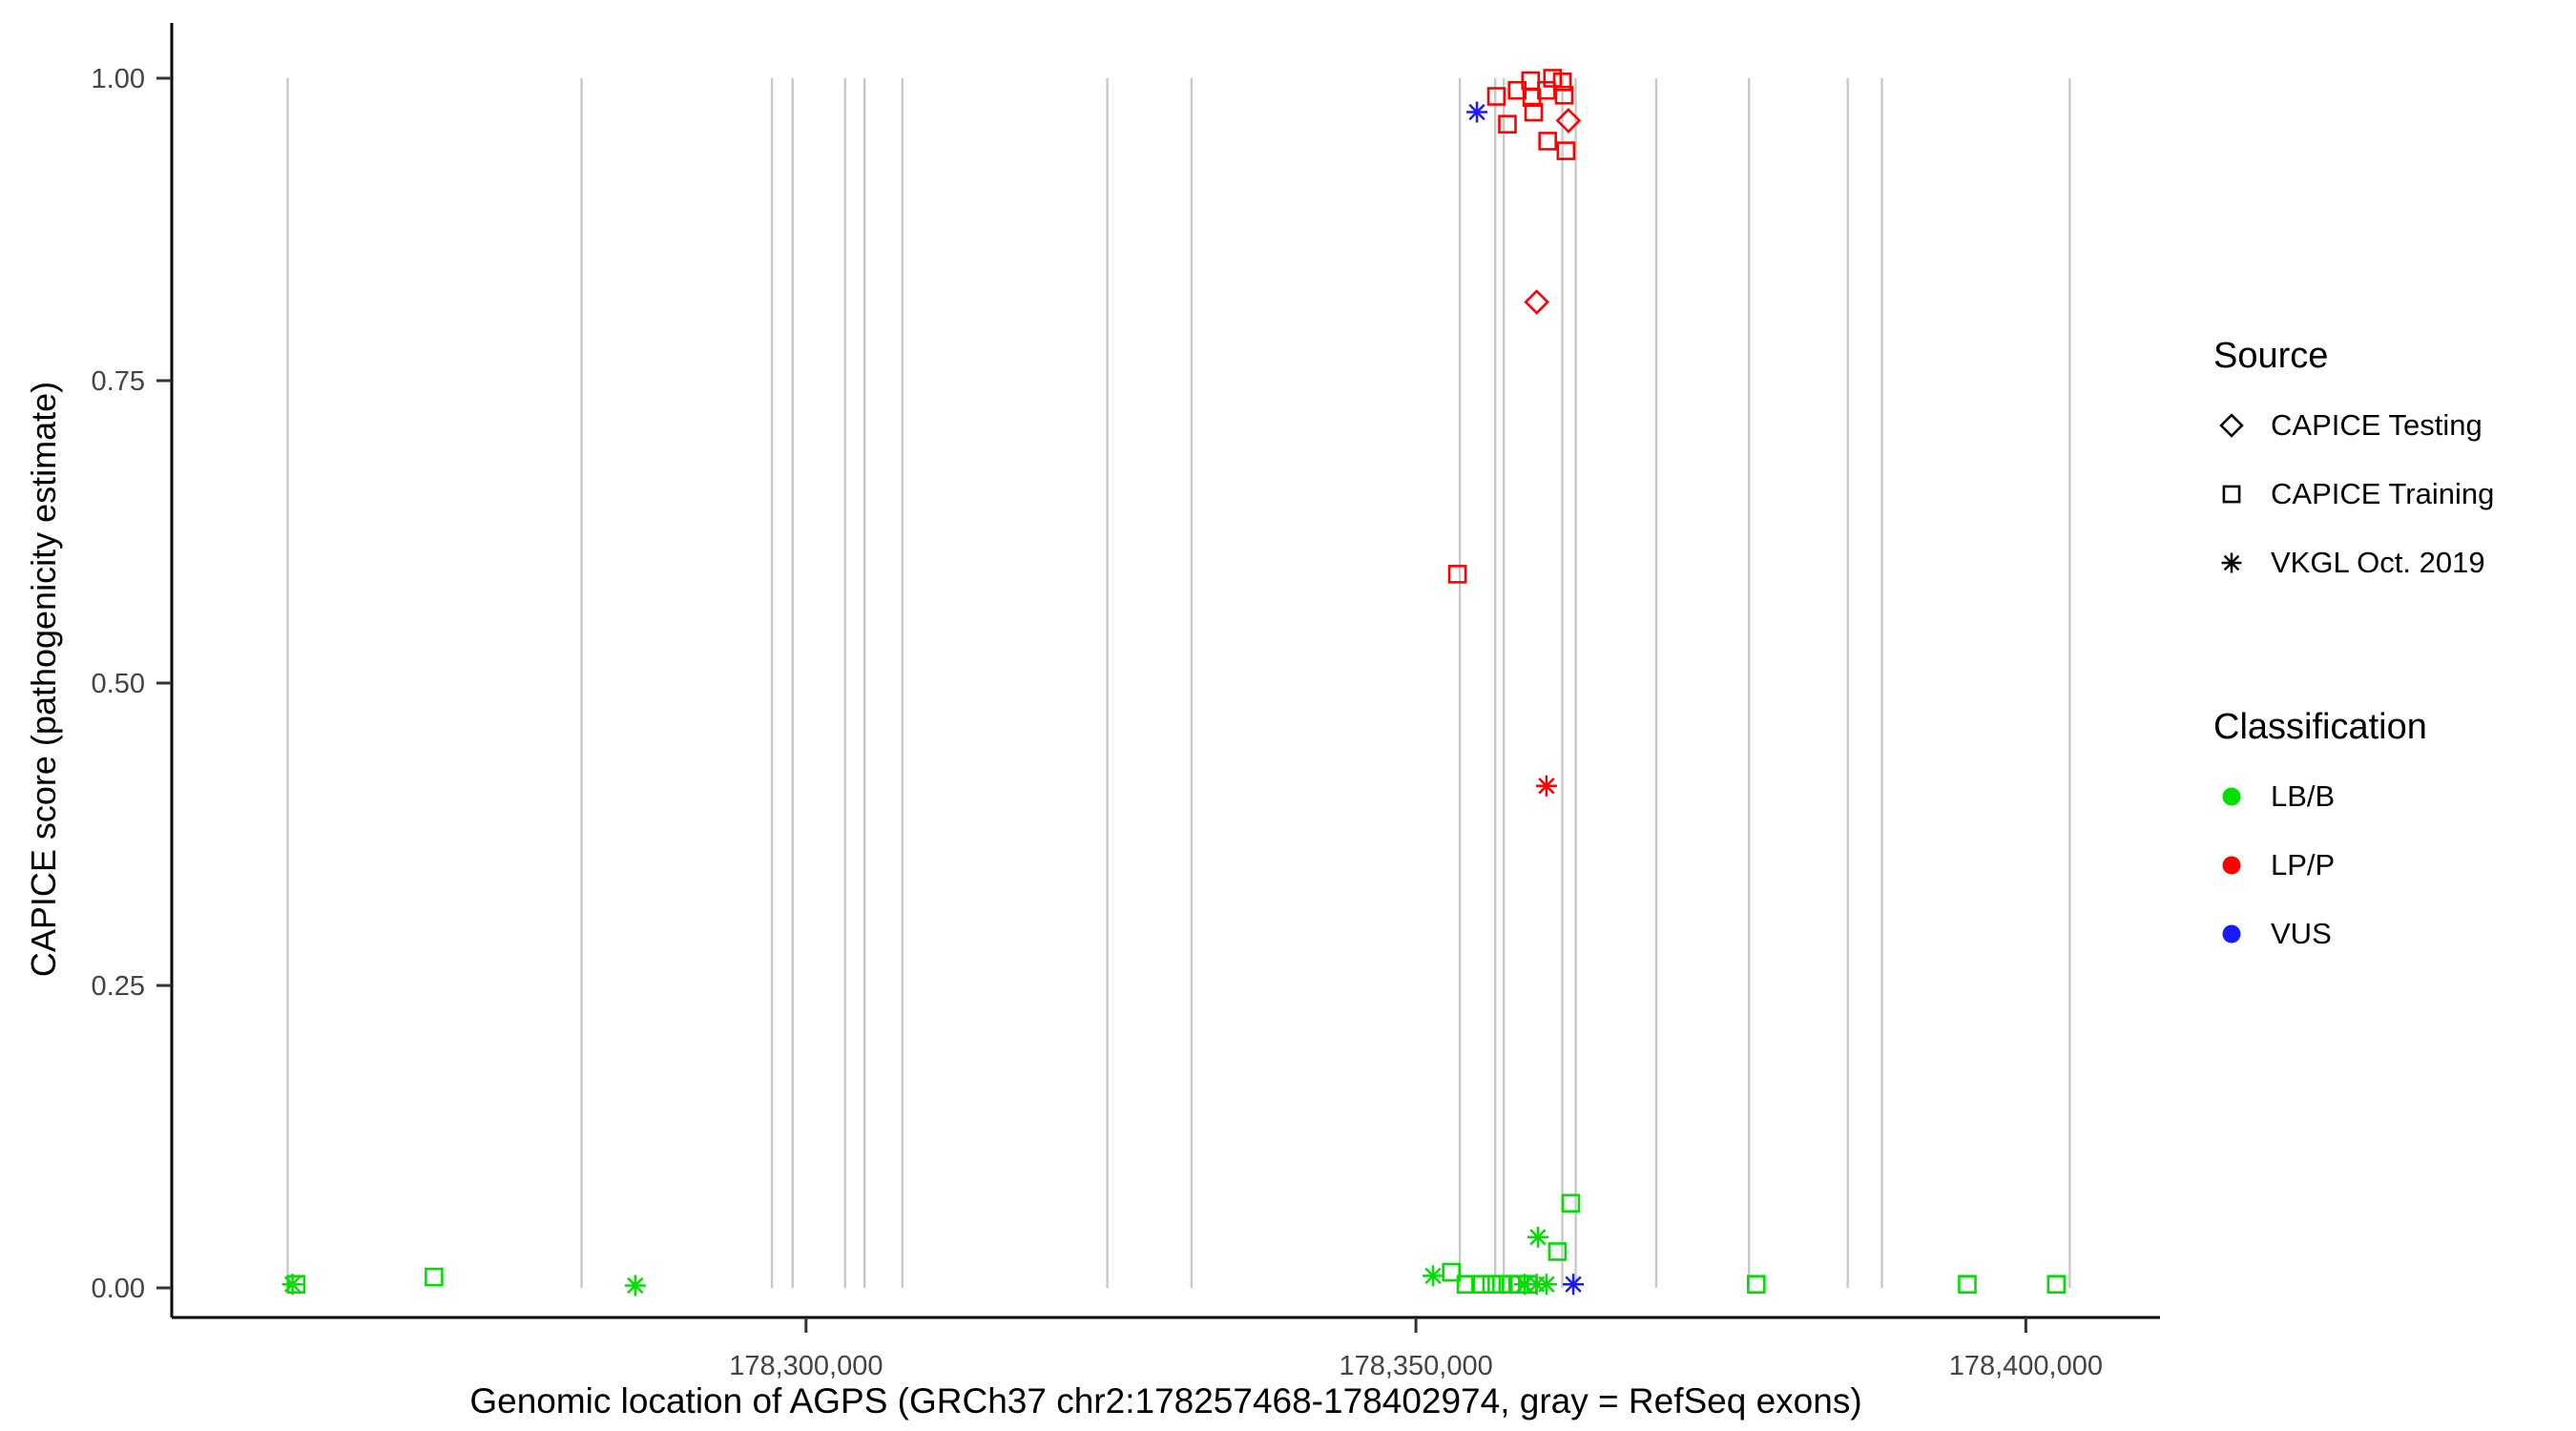 This screenshot has width=2576, height=1431. I want to click on asterisk-icon, so click(2231, 563).